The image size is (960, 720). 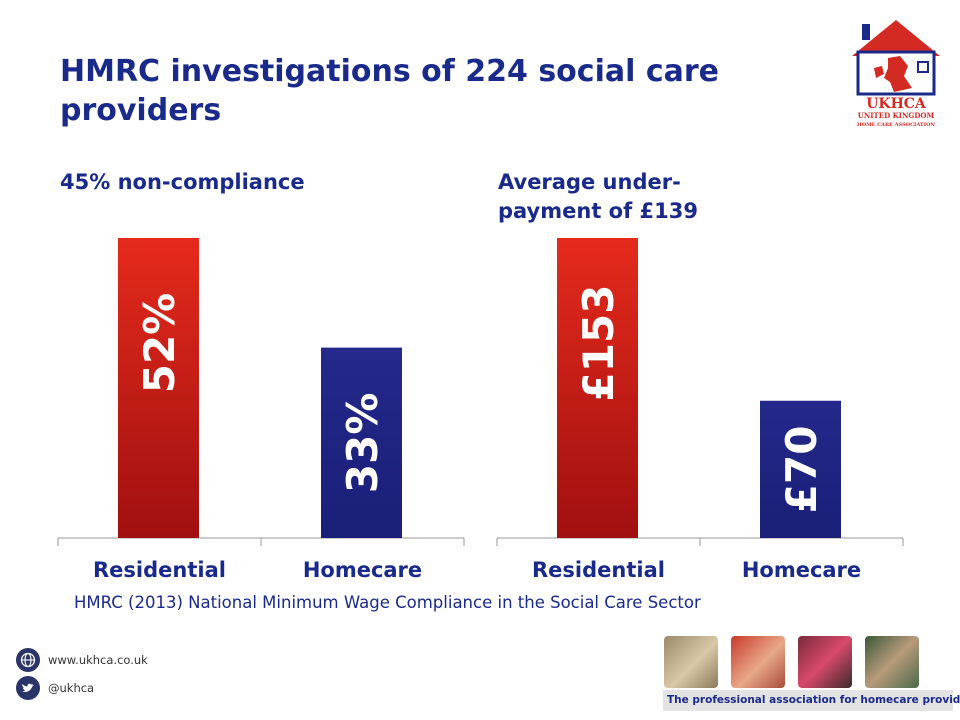 I want to click on twitter-link: @ukhca, so click(x=55, y=688).